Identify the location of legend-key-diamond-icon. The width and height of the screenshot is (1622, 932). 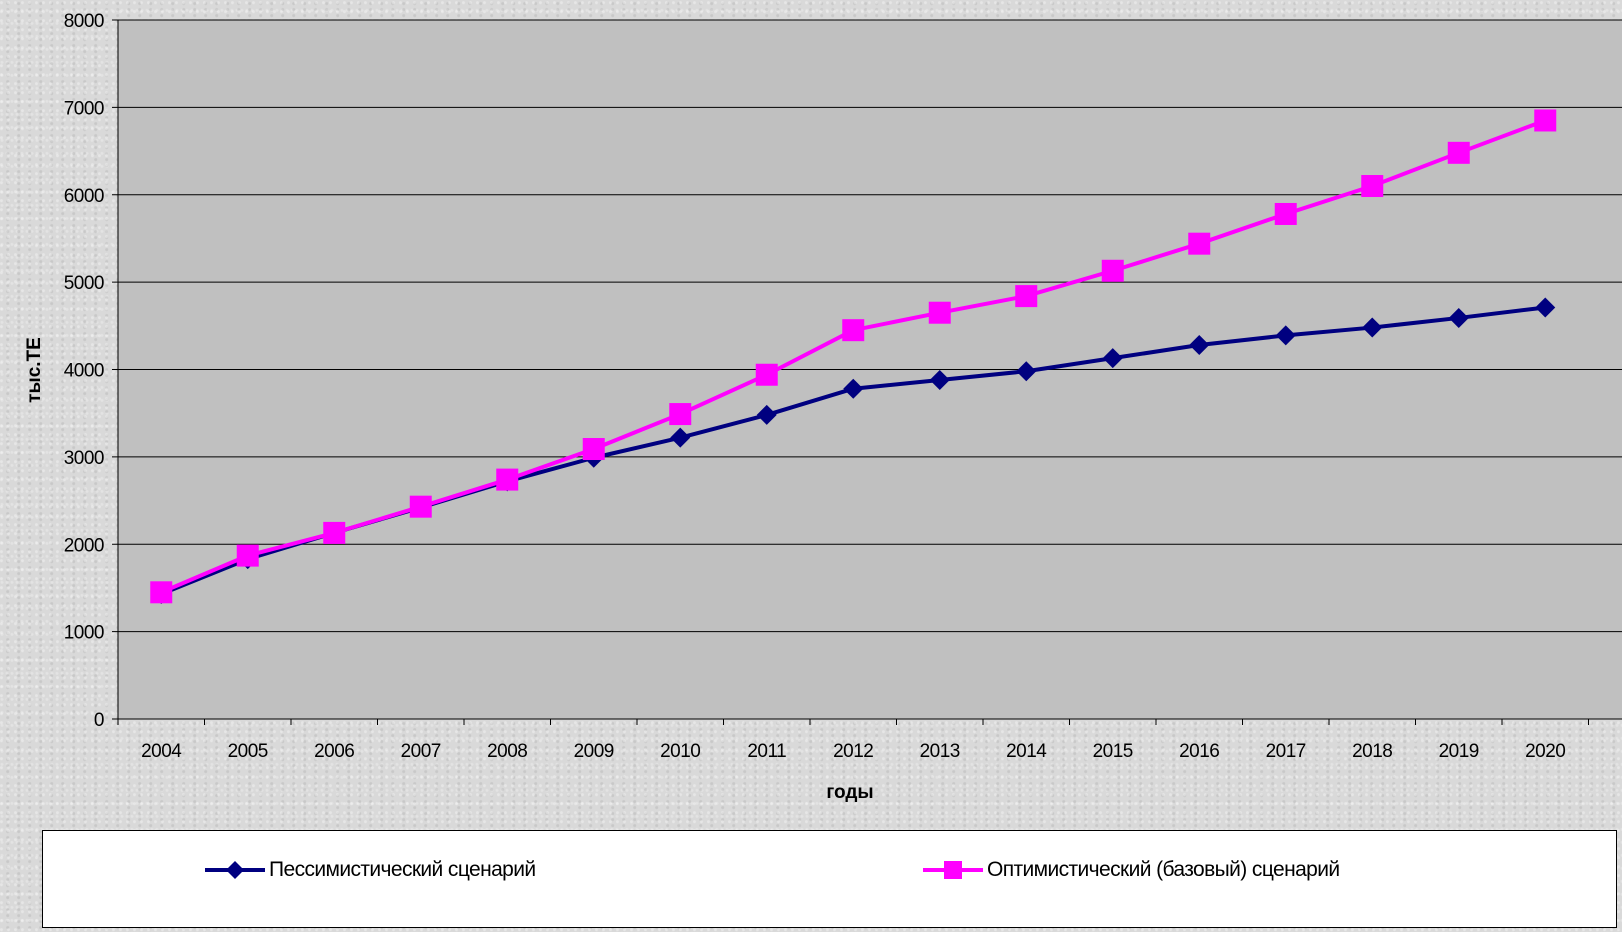
(235, 870).